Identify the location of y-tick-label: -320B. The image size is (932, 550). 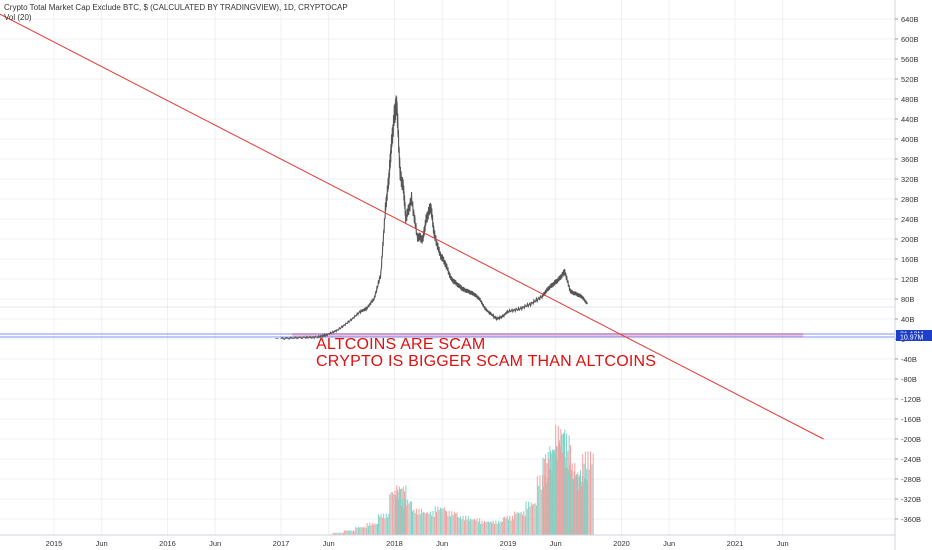
(911, 499).